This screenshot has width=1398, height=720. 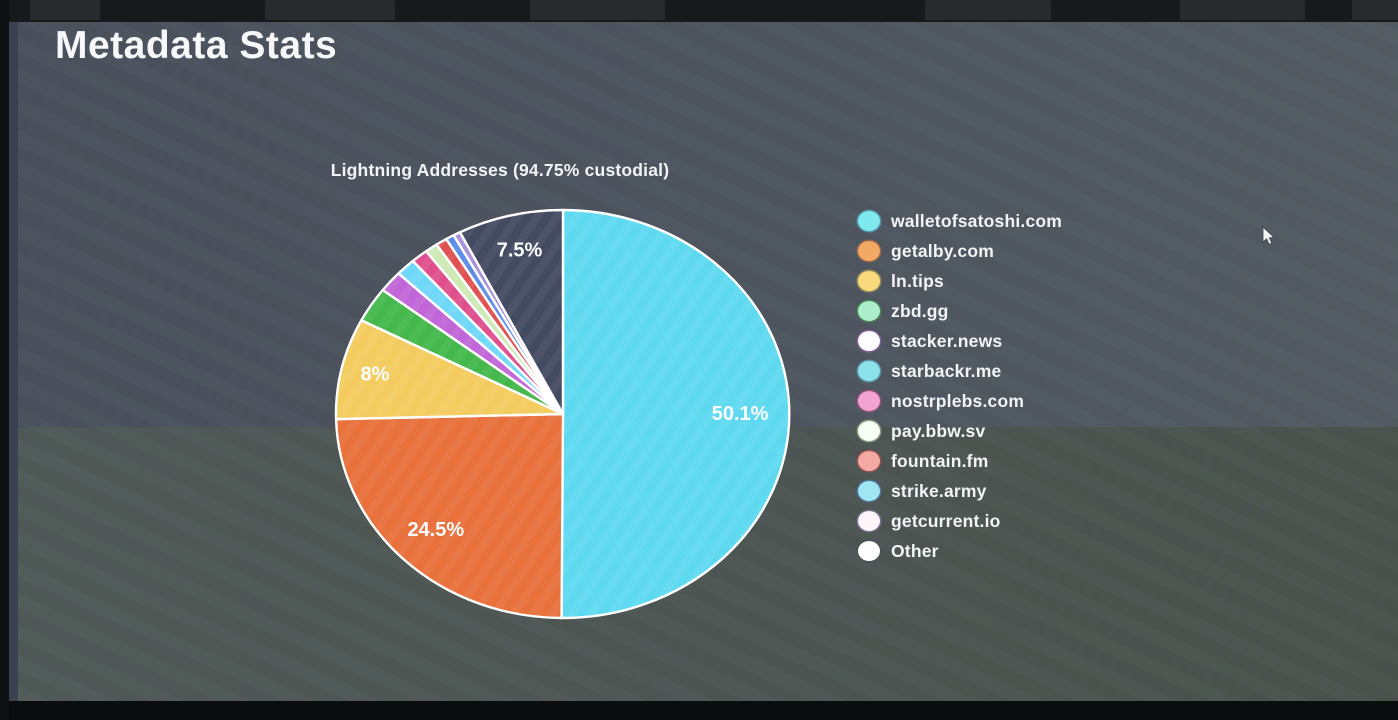 What do you see at coordinates (500, 170) in the screenshot?
I see `chart-title: Lightning Addresses (94.75% custodial)` at bounding box center [500, 170].